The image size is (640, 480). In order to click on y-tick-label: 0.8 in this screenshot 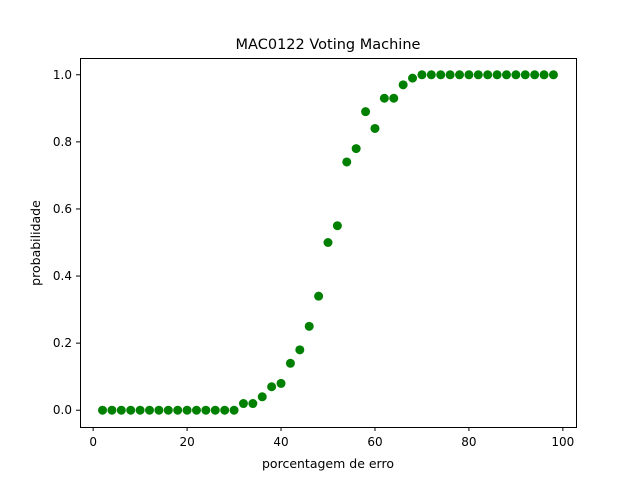, I will do `click(62, 142)`.